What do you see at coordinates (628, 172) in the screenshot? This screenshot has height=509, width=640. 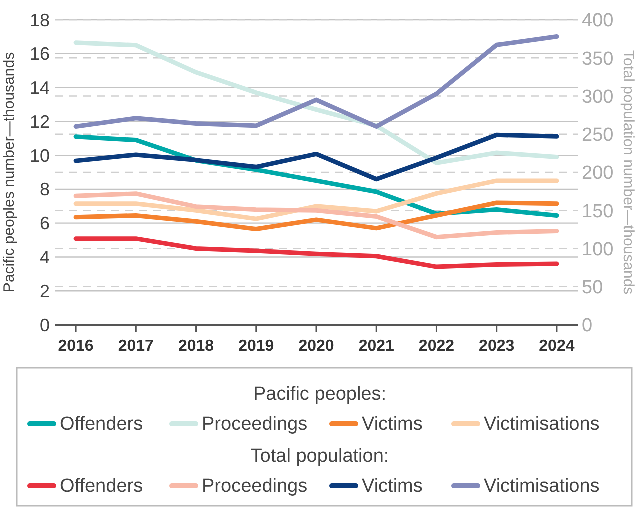 I see `y2-axis-title: Total population number—thousands` at bounding box center [628, 172].